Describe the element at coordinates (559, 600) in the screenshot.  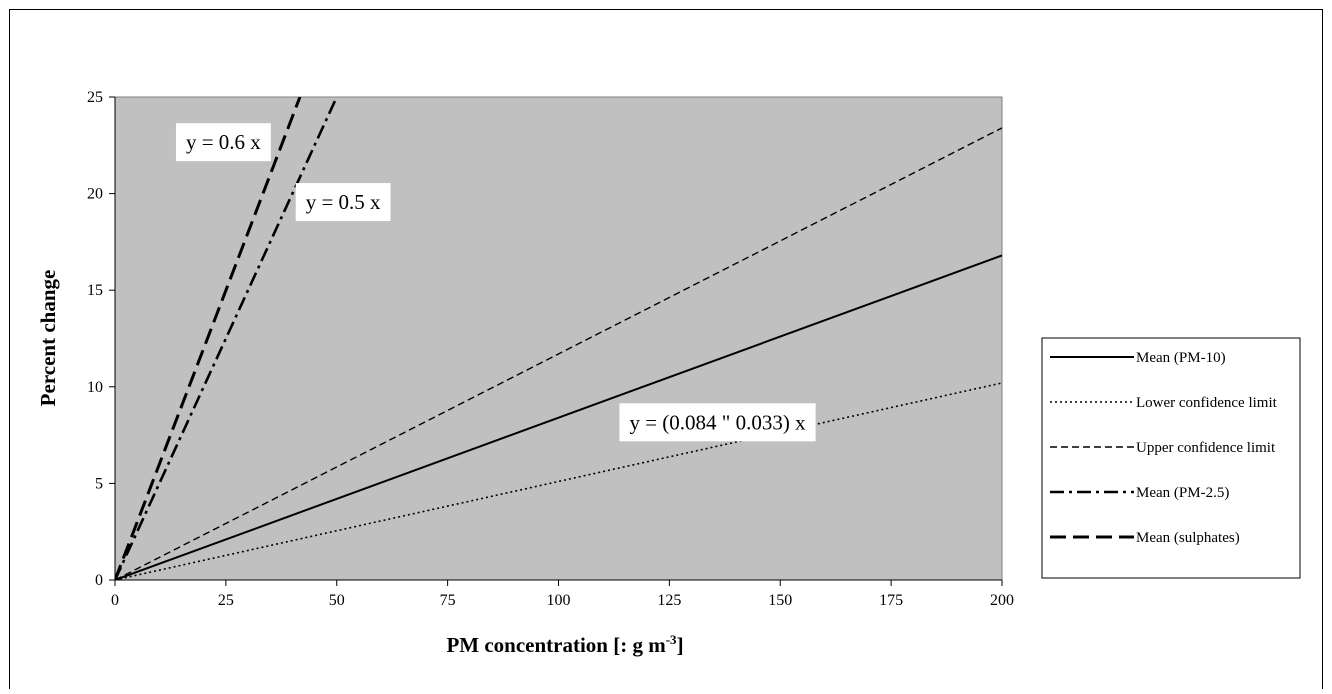
I see `x-tick-label: 100` at that location.